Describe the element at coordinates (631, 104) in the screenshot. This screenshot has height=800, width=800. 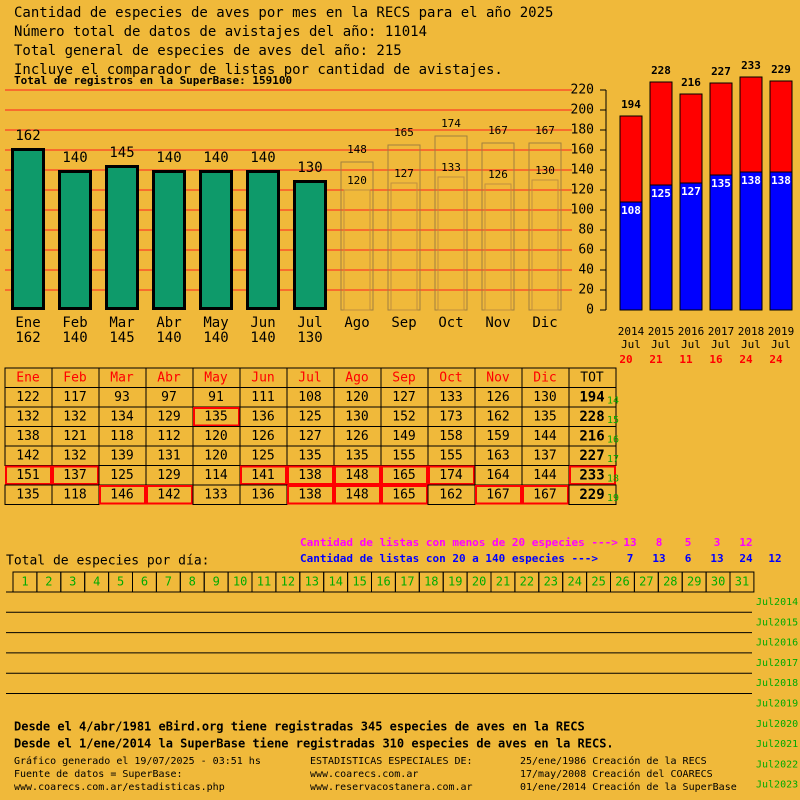
I see `total-label: 194` at that location.